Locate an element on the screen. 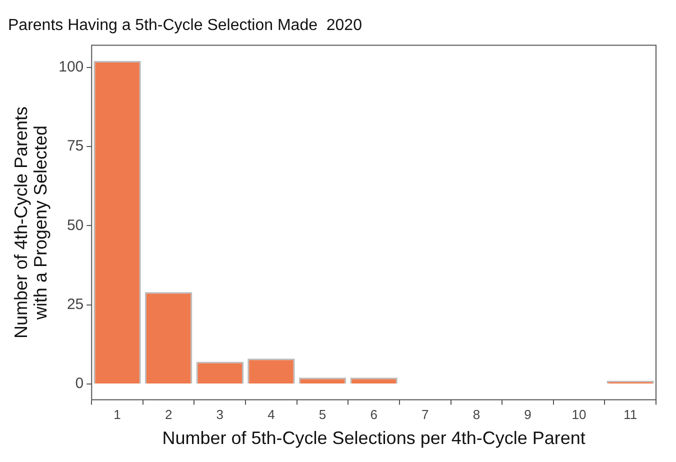  x-tick-label: 11 is located at coordinates (631, 414).